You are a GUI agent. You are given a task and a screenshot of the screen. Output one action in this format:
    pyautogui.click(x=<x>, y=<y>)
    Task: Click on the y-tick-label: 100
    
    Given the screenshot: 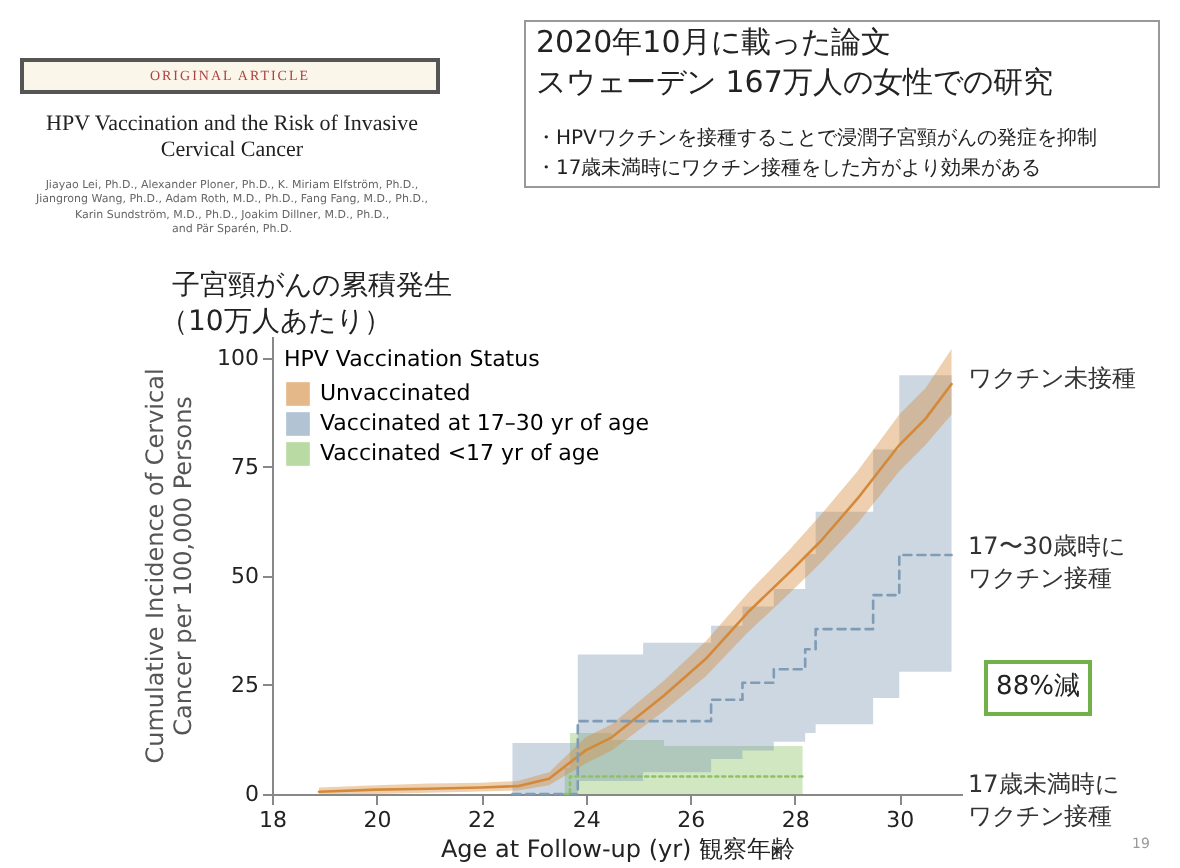 What is the action you would take?
    pyautogui.click(x=238, y=357)
    